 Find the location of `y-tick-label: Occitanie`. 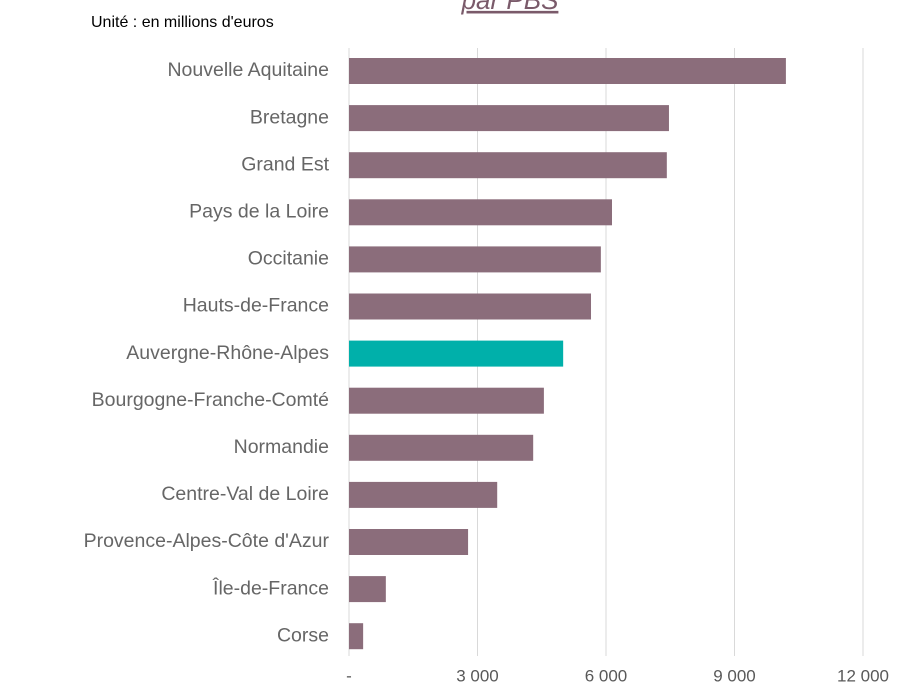

y-tick-label: Occitanie is located at coordinates (288, 259).